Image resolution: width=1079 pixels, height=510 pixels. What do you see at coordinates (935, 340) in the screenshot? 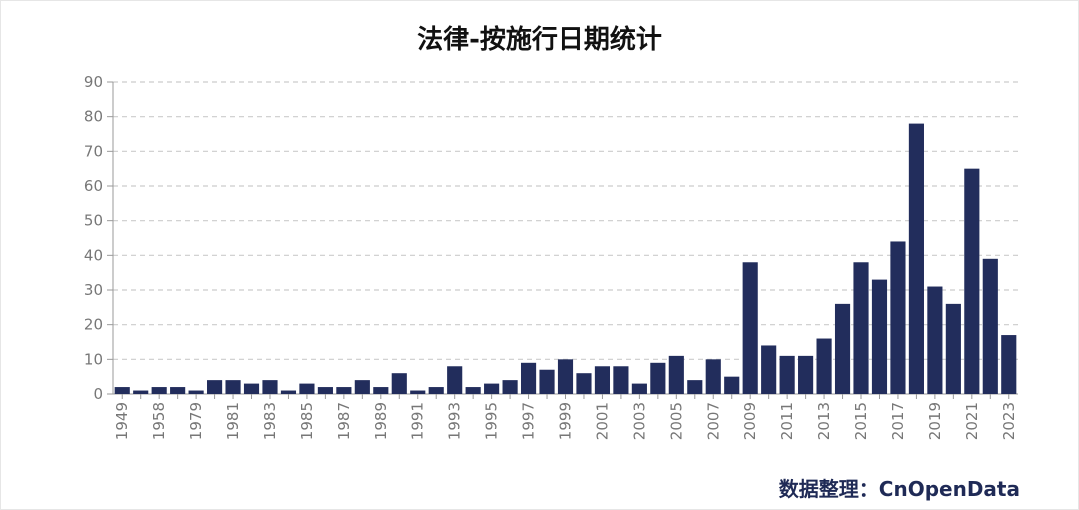
I see `bar-2019` at bounding box center [935, 340].